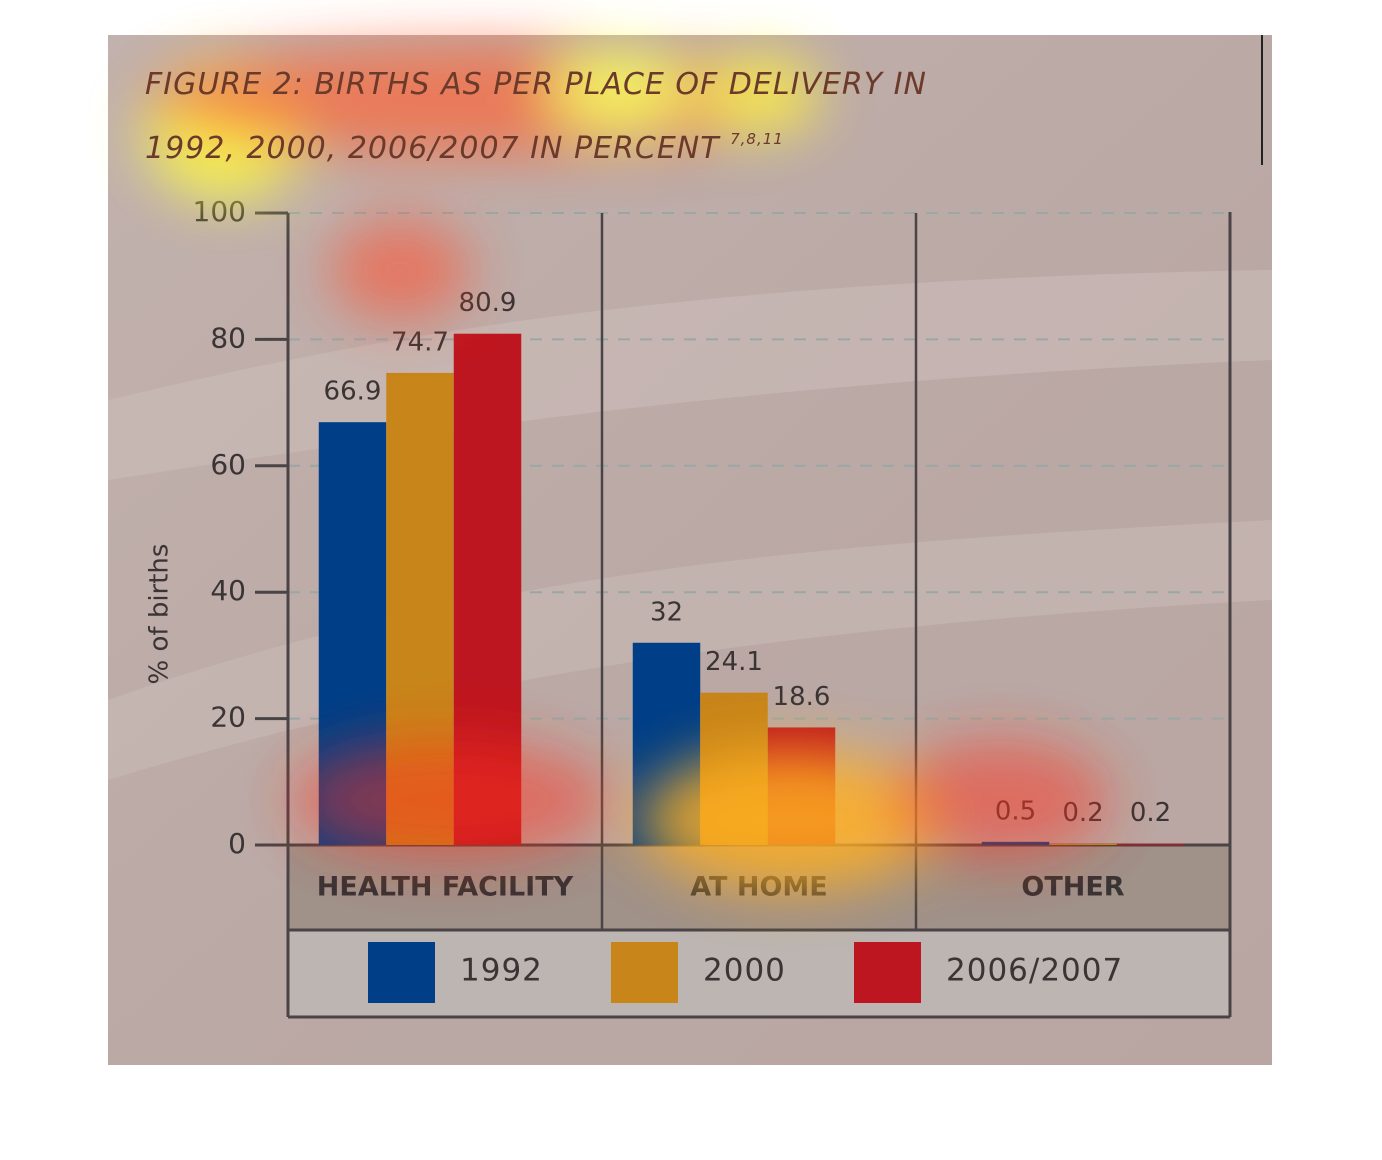  What do you see at coordinates (734, 662) in the screenshot?
I see `data-label: 24.1` at bounding box center [734, 662].